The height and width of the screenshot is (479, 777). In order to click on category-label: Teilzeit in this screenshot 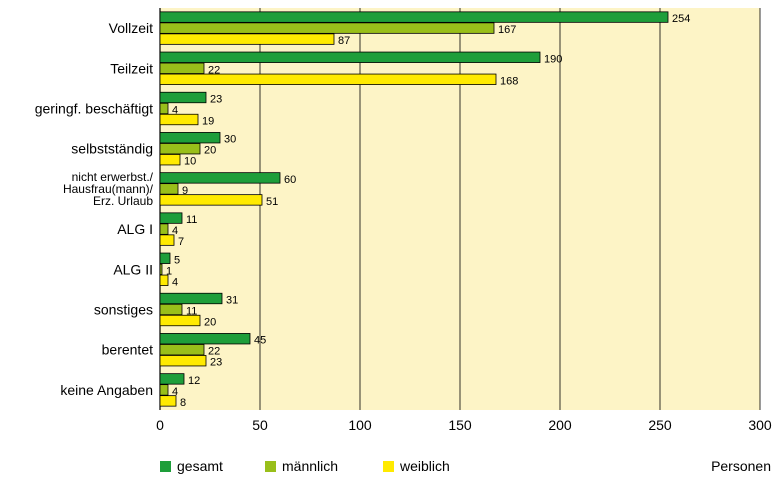, I will do `click(131, 68)`.